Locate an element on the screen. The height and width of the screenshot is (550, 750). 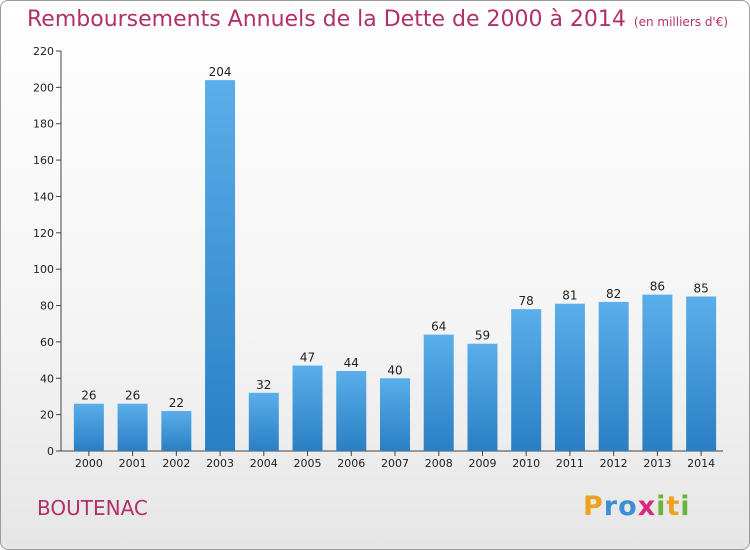
x-tick-label: 2005 is located at coordinates (308, 463).